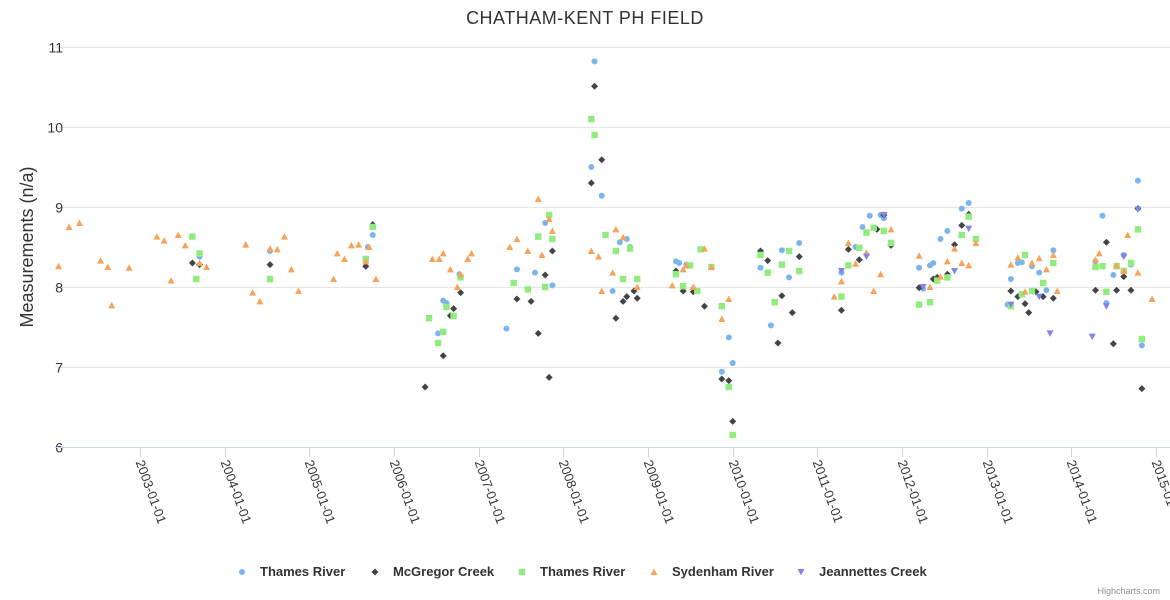 The height and width of the screenshot is (600, 1170). What do you see at coordinates (574, 492) in the screenshot?
I see `x-tick-label: 2008-01-01` at bounding box center [574, 492].